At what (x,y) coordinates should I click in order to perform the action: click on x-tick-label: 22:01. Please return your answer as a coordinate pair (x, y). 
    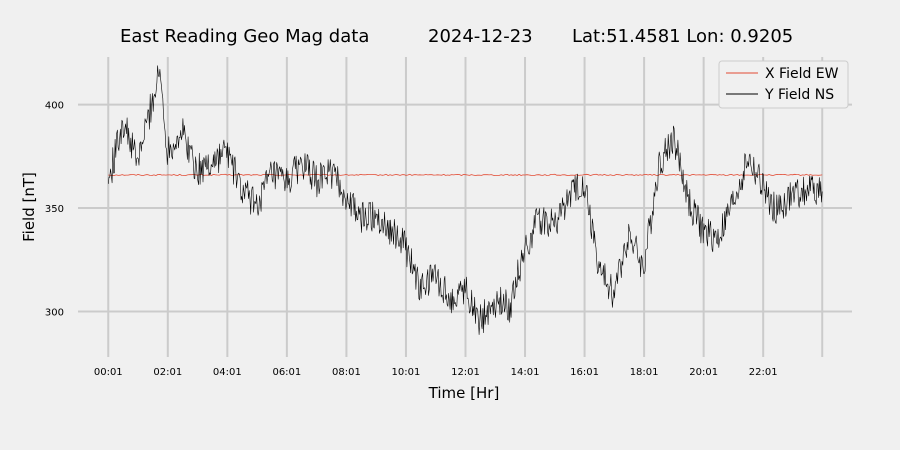
    Looking at the image, I should click on (763, 372).